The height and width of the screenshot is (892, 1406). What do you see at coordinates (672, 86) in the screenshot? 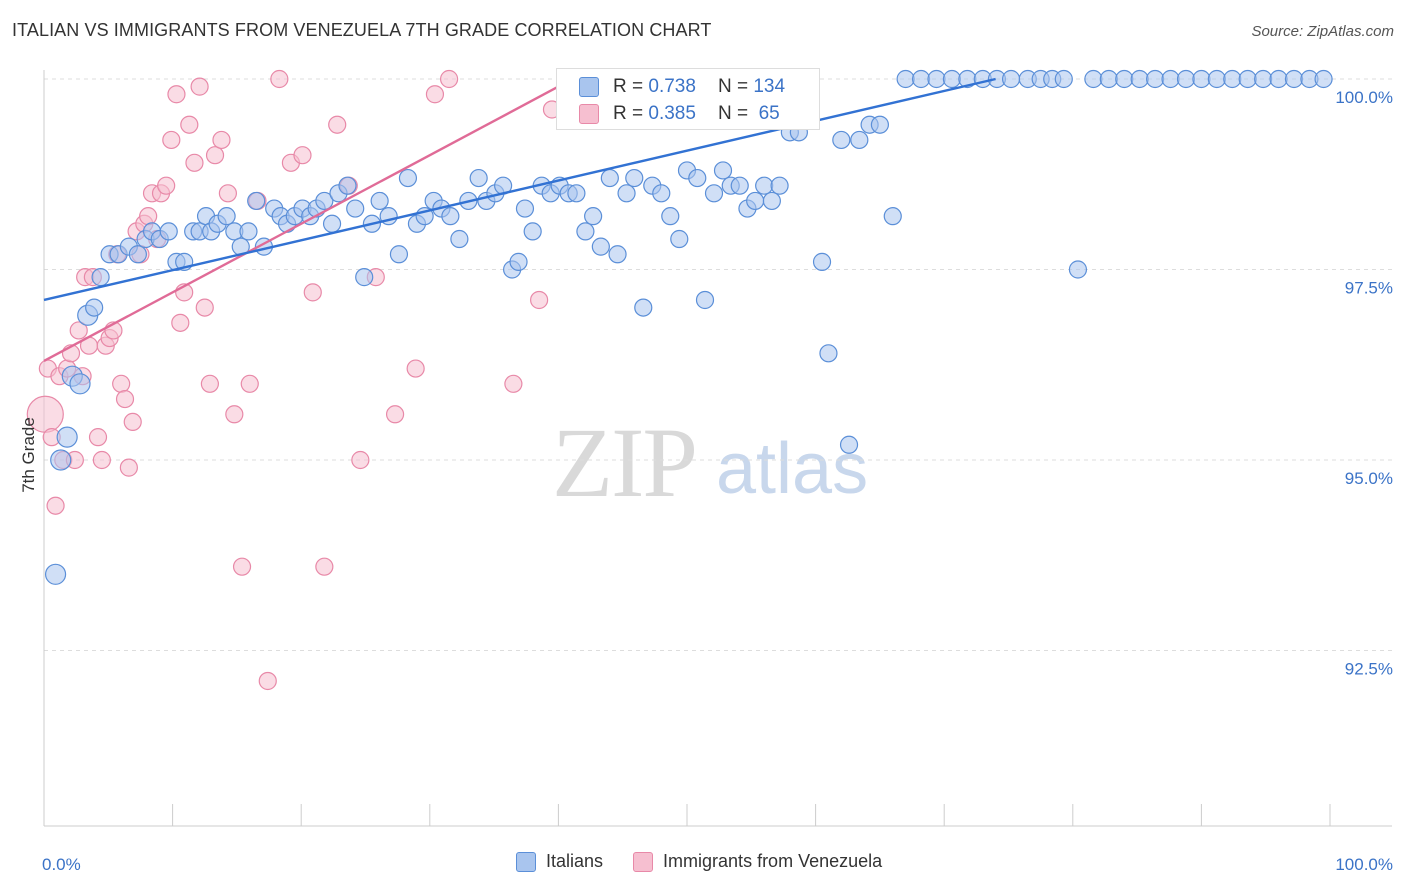
I see `stats-r-value-italians: 0.738` at bounding box center [672, 86].